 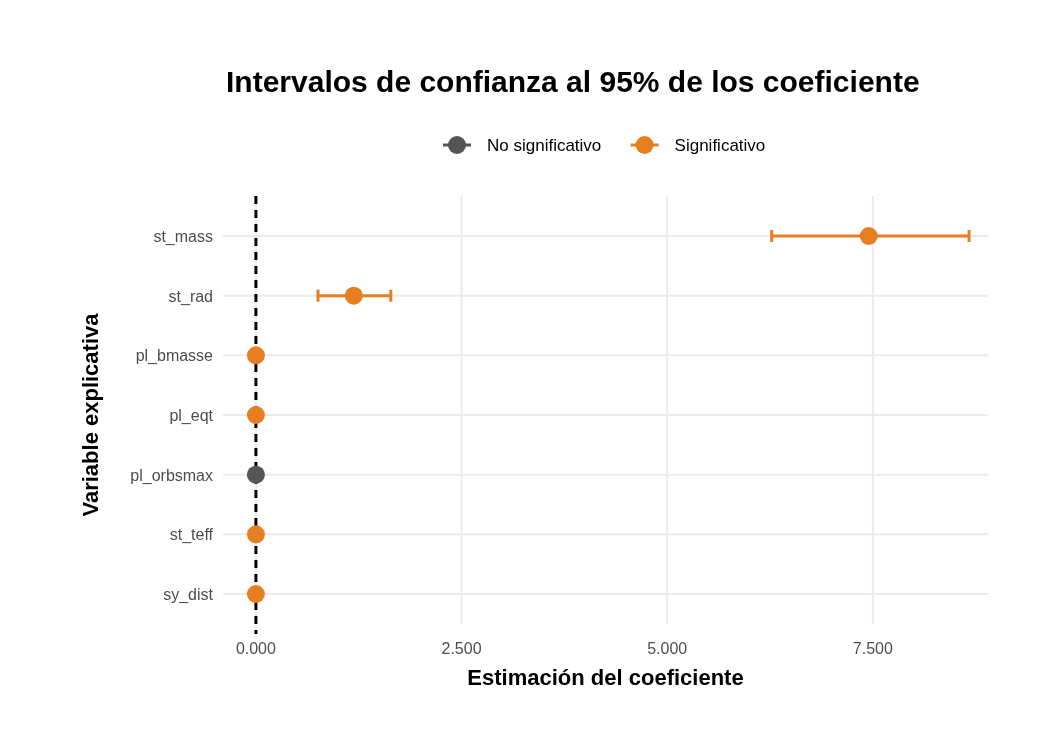 I want to click on legend-label: Significativo, so click(x=720, y=145).